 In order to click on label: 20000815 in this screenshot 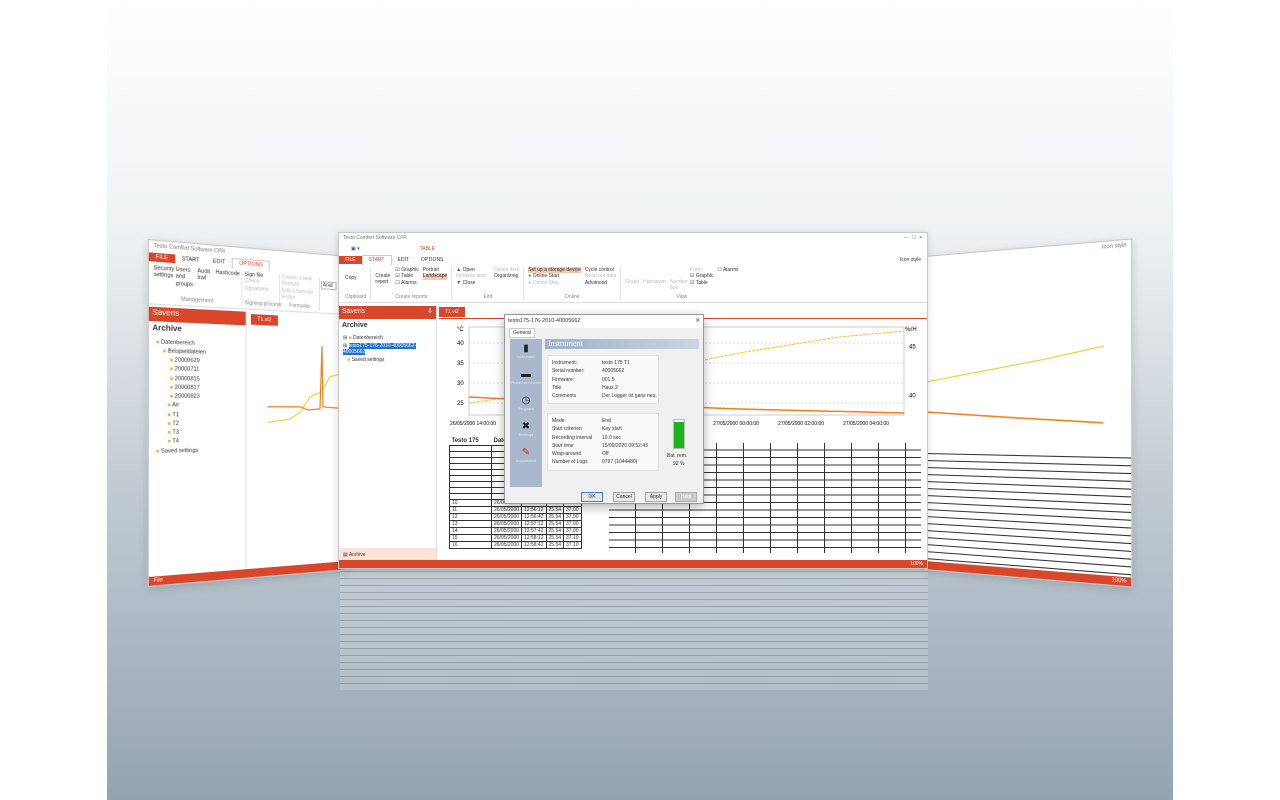, I will do `click(187, 379)`.